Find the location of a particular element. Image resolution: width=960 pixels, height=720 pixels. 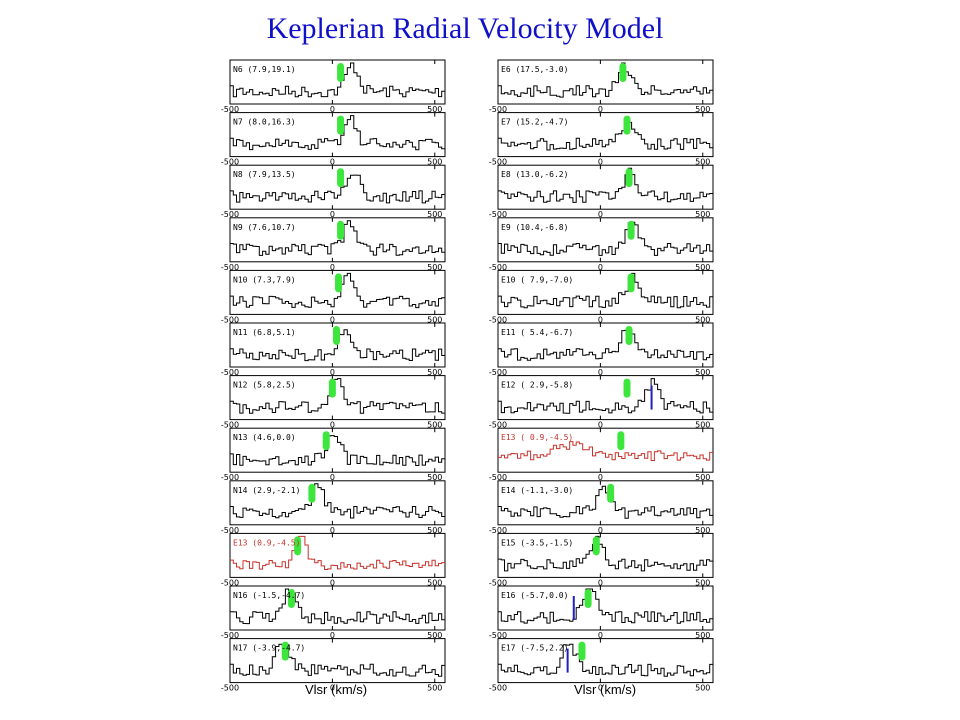

panel-label: E7 (15.2,-4.7) is located at coordinates (534, 122).